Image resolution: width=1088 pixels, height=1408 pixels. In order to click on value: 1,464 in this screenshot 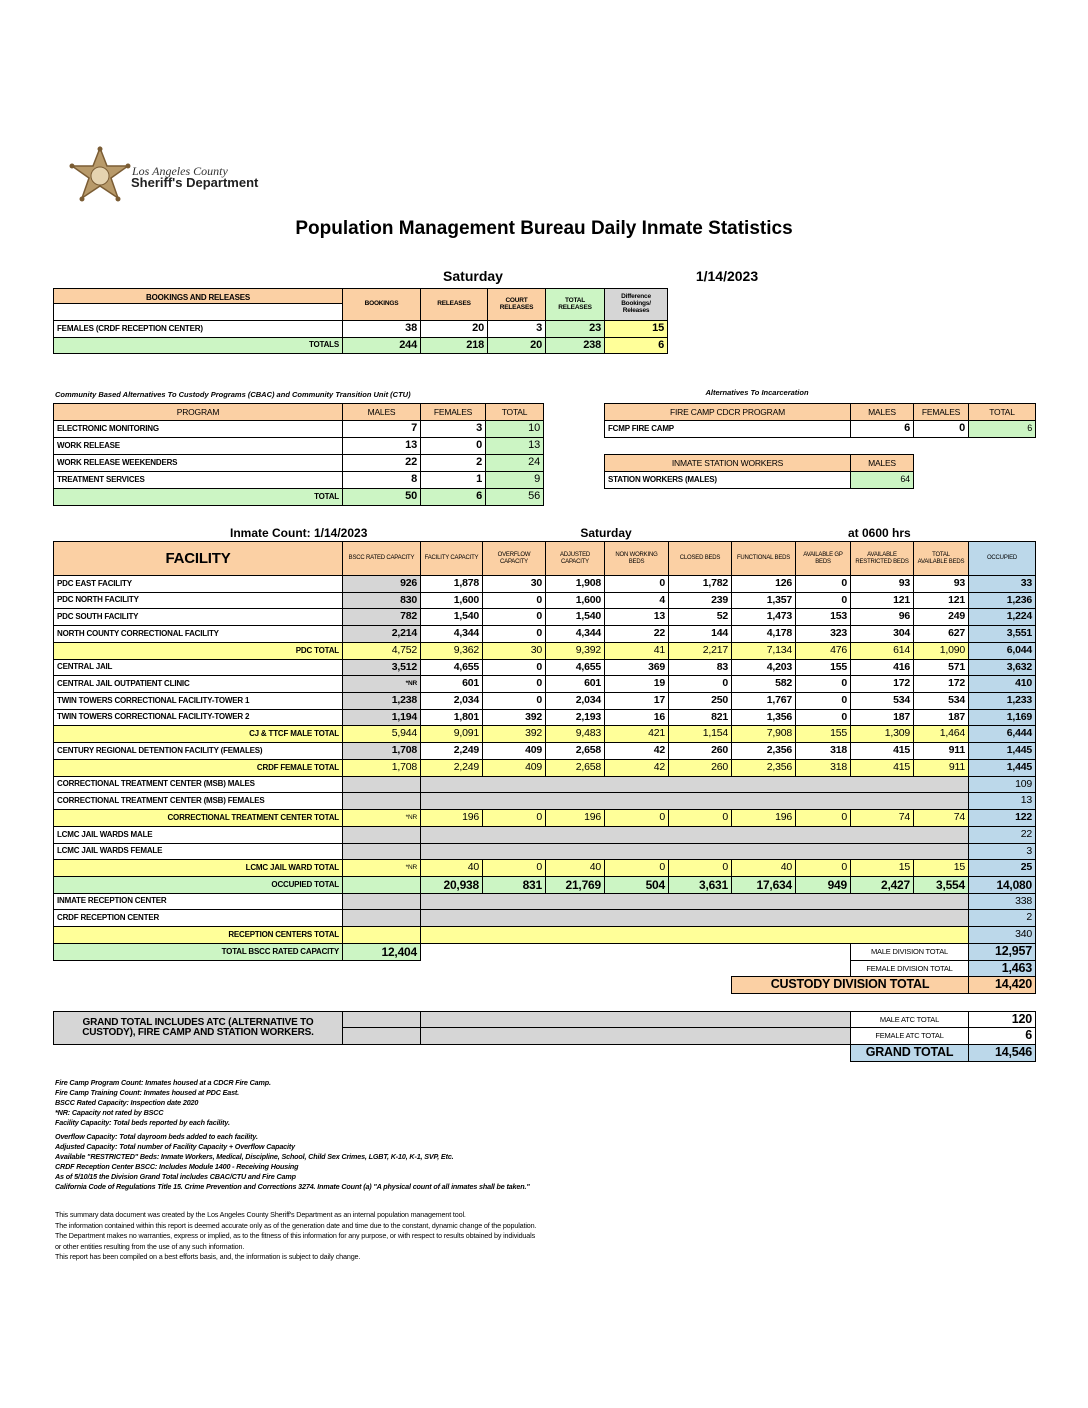, I will do `click(941, 734)`.